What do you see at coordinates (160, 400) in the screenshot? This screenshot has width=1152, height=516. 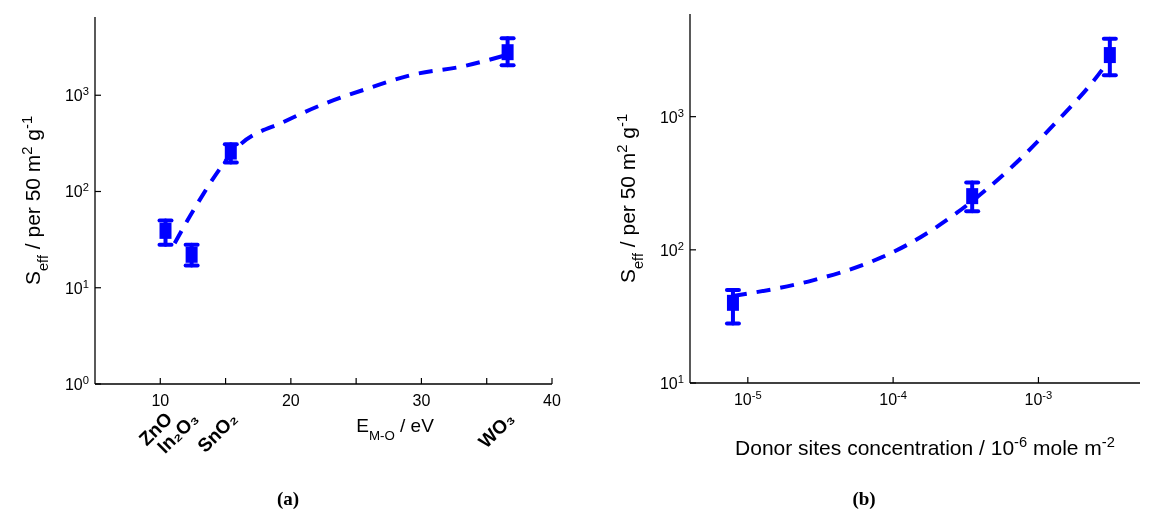 I see `x-tick-label: 10` at bounding box center [160, 400].